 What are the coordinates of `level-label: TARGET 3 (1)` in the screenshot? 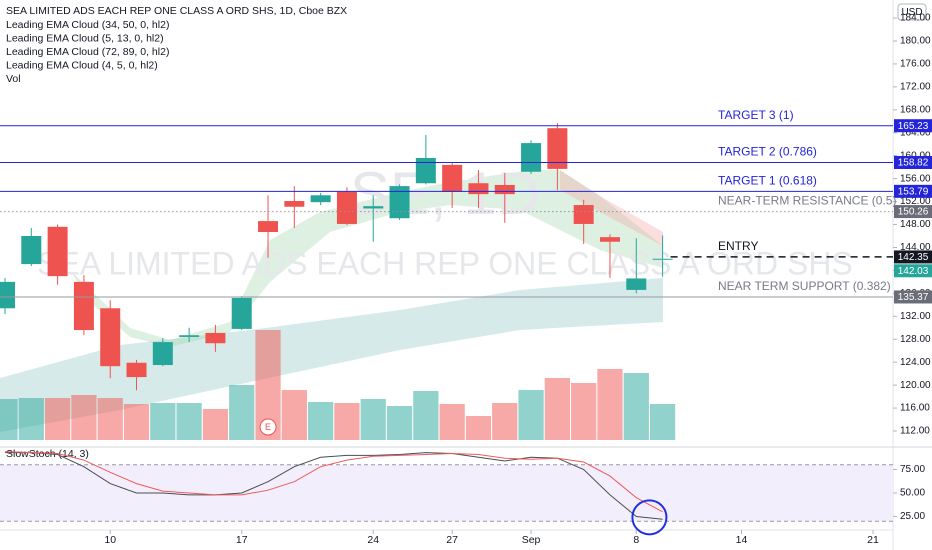 It's located at (756, 115).